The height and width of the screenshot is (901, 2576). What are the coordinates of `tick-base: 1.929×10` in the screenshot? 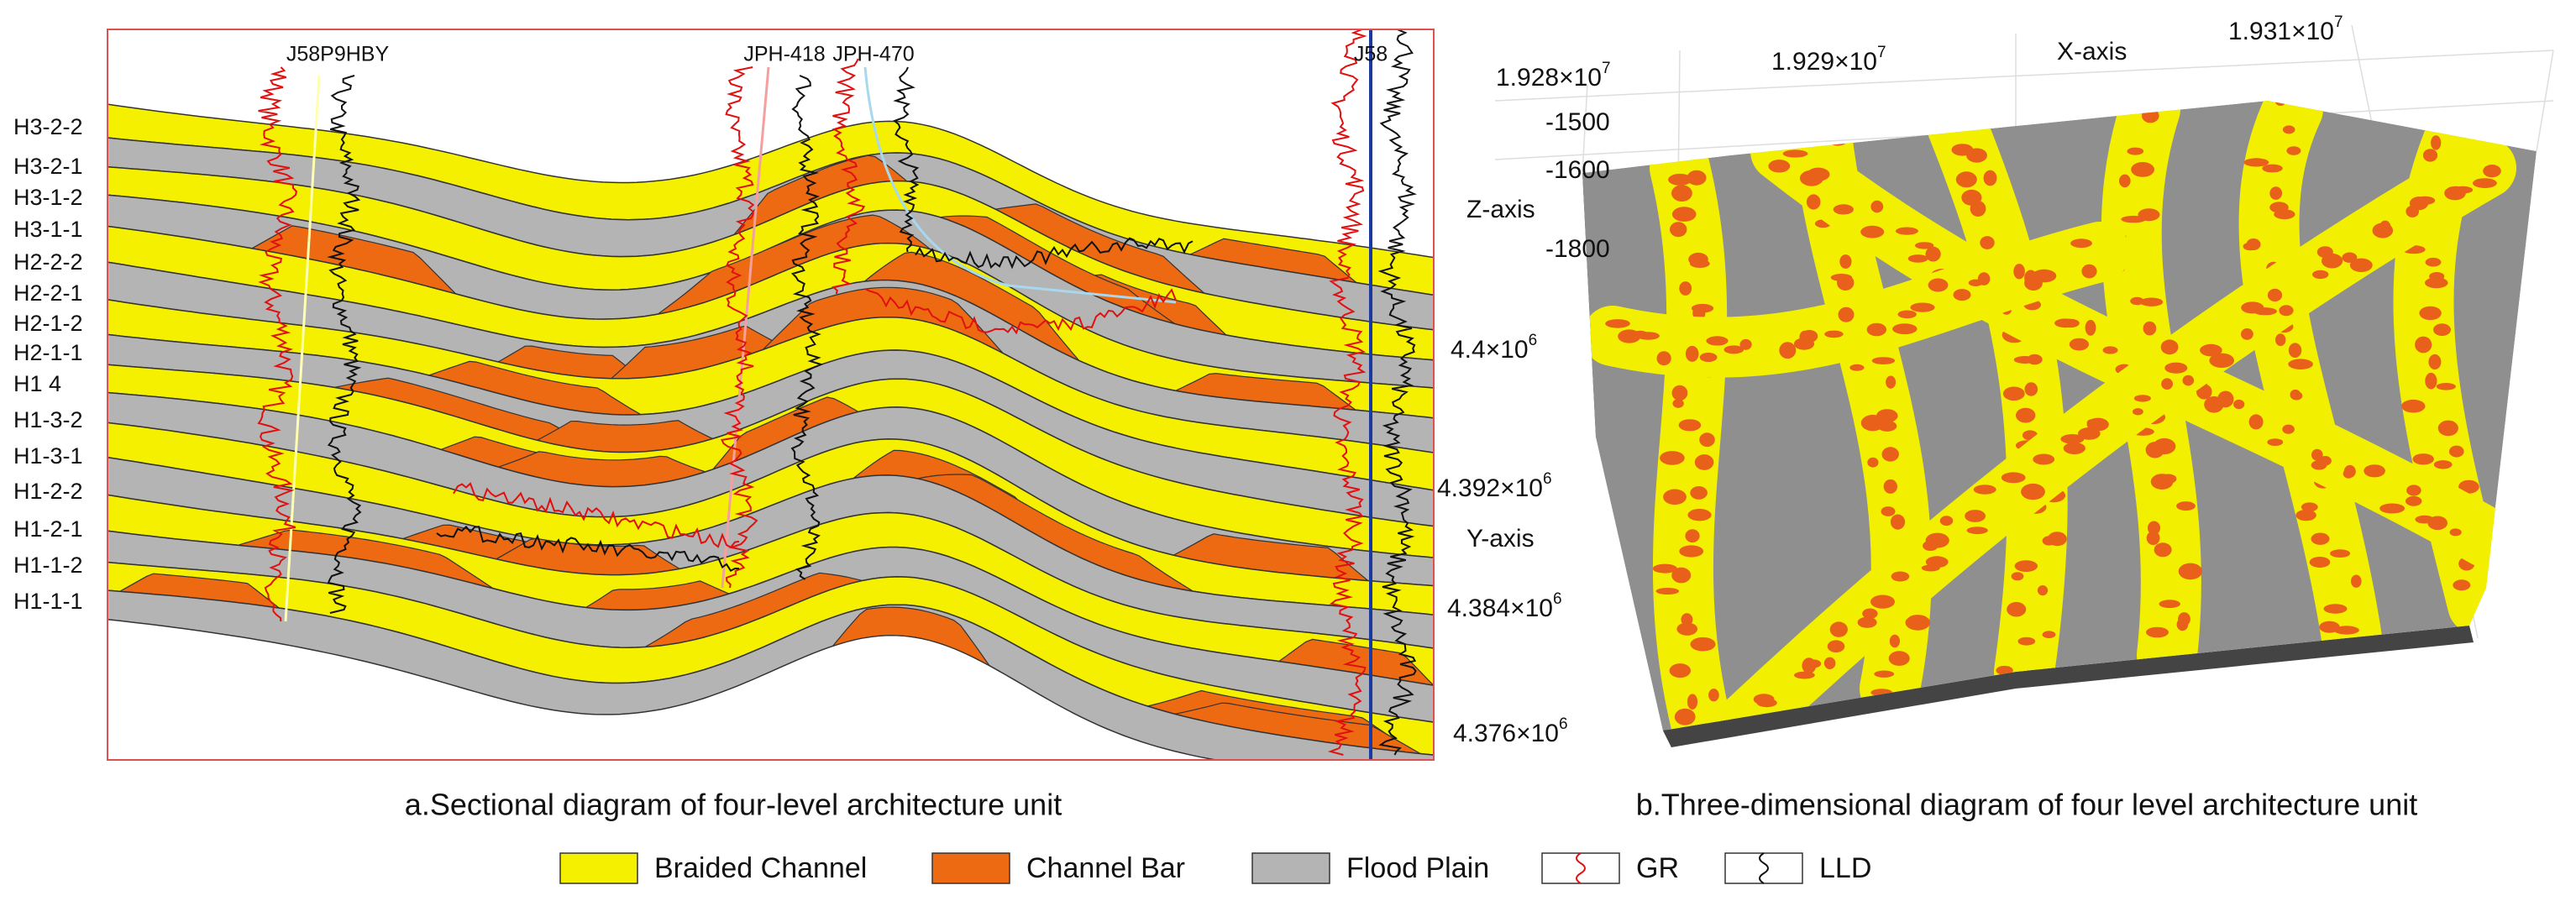 It's located at (1824, 62).